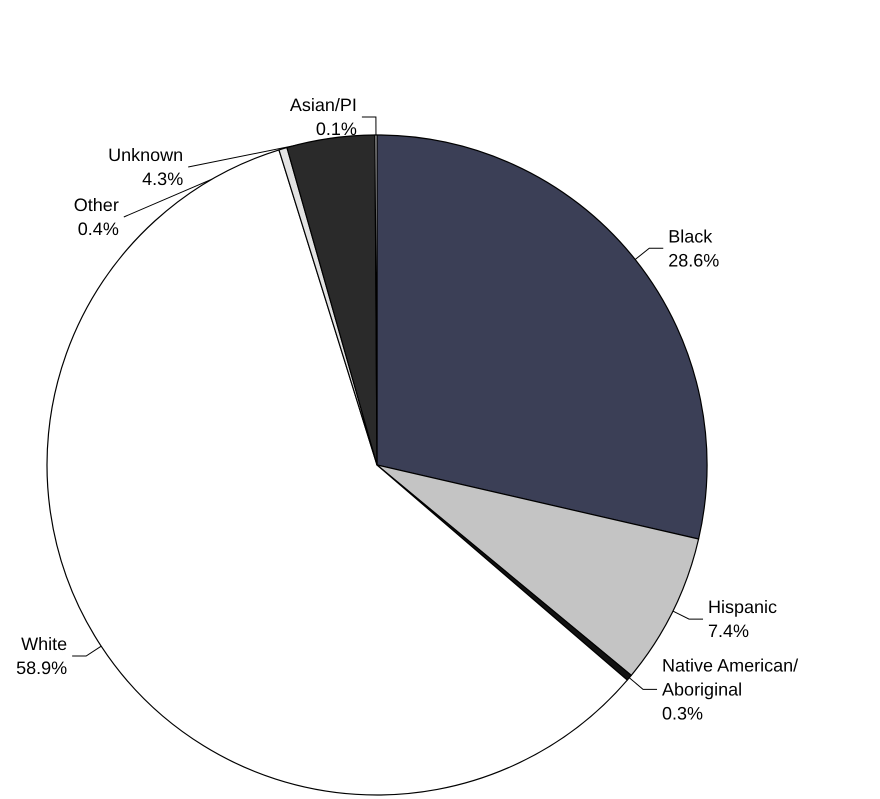 The width and height of the screenshot is (880, 799). Describe the element at coordinates (729, 631) in the screenshot. I see `data-label: 7.4%` at that location.